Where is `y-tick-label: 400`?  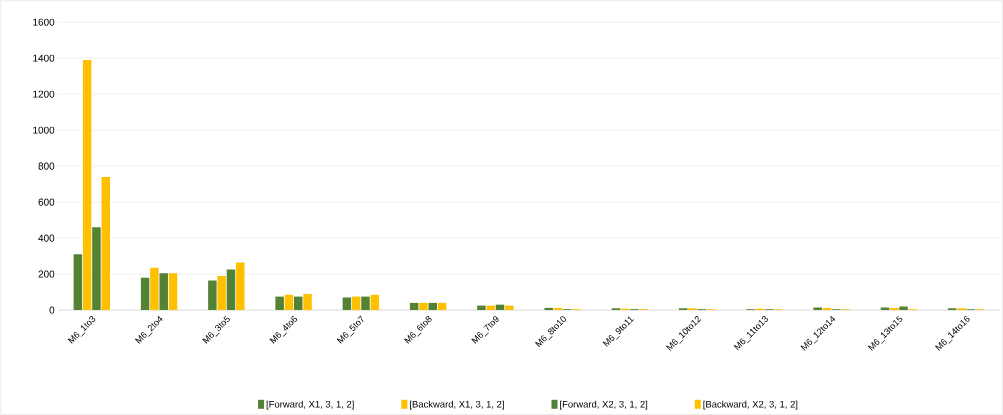
y-tick-label: 400 is located at coordinates (46, 238).